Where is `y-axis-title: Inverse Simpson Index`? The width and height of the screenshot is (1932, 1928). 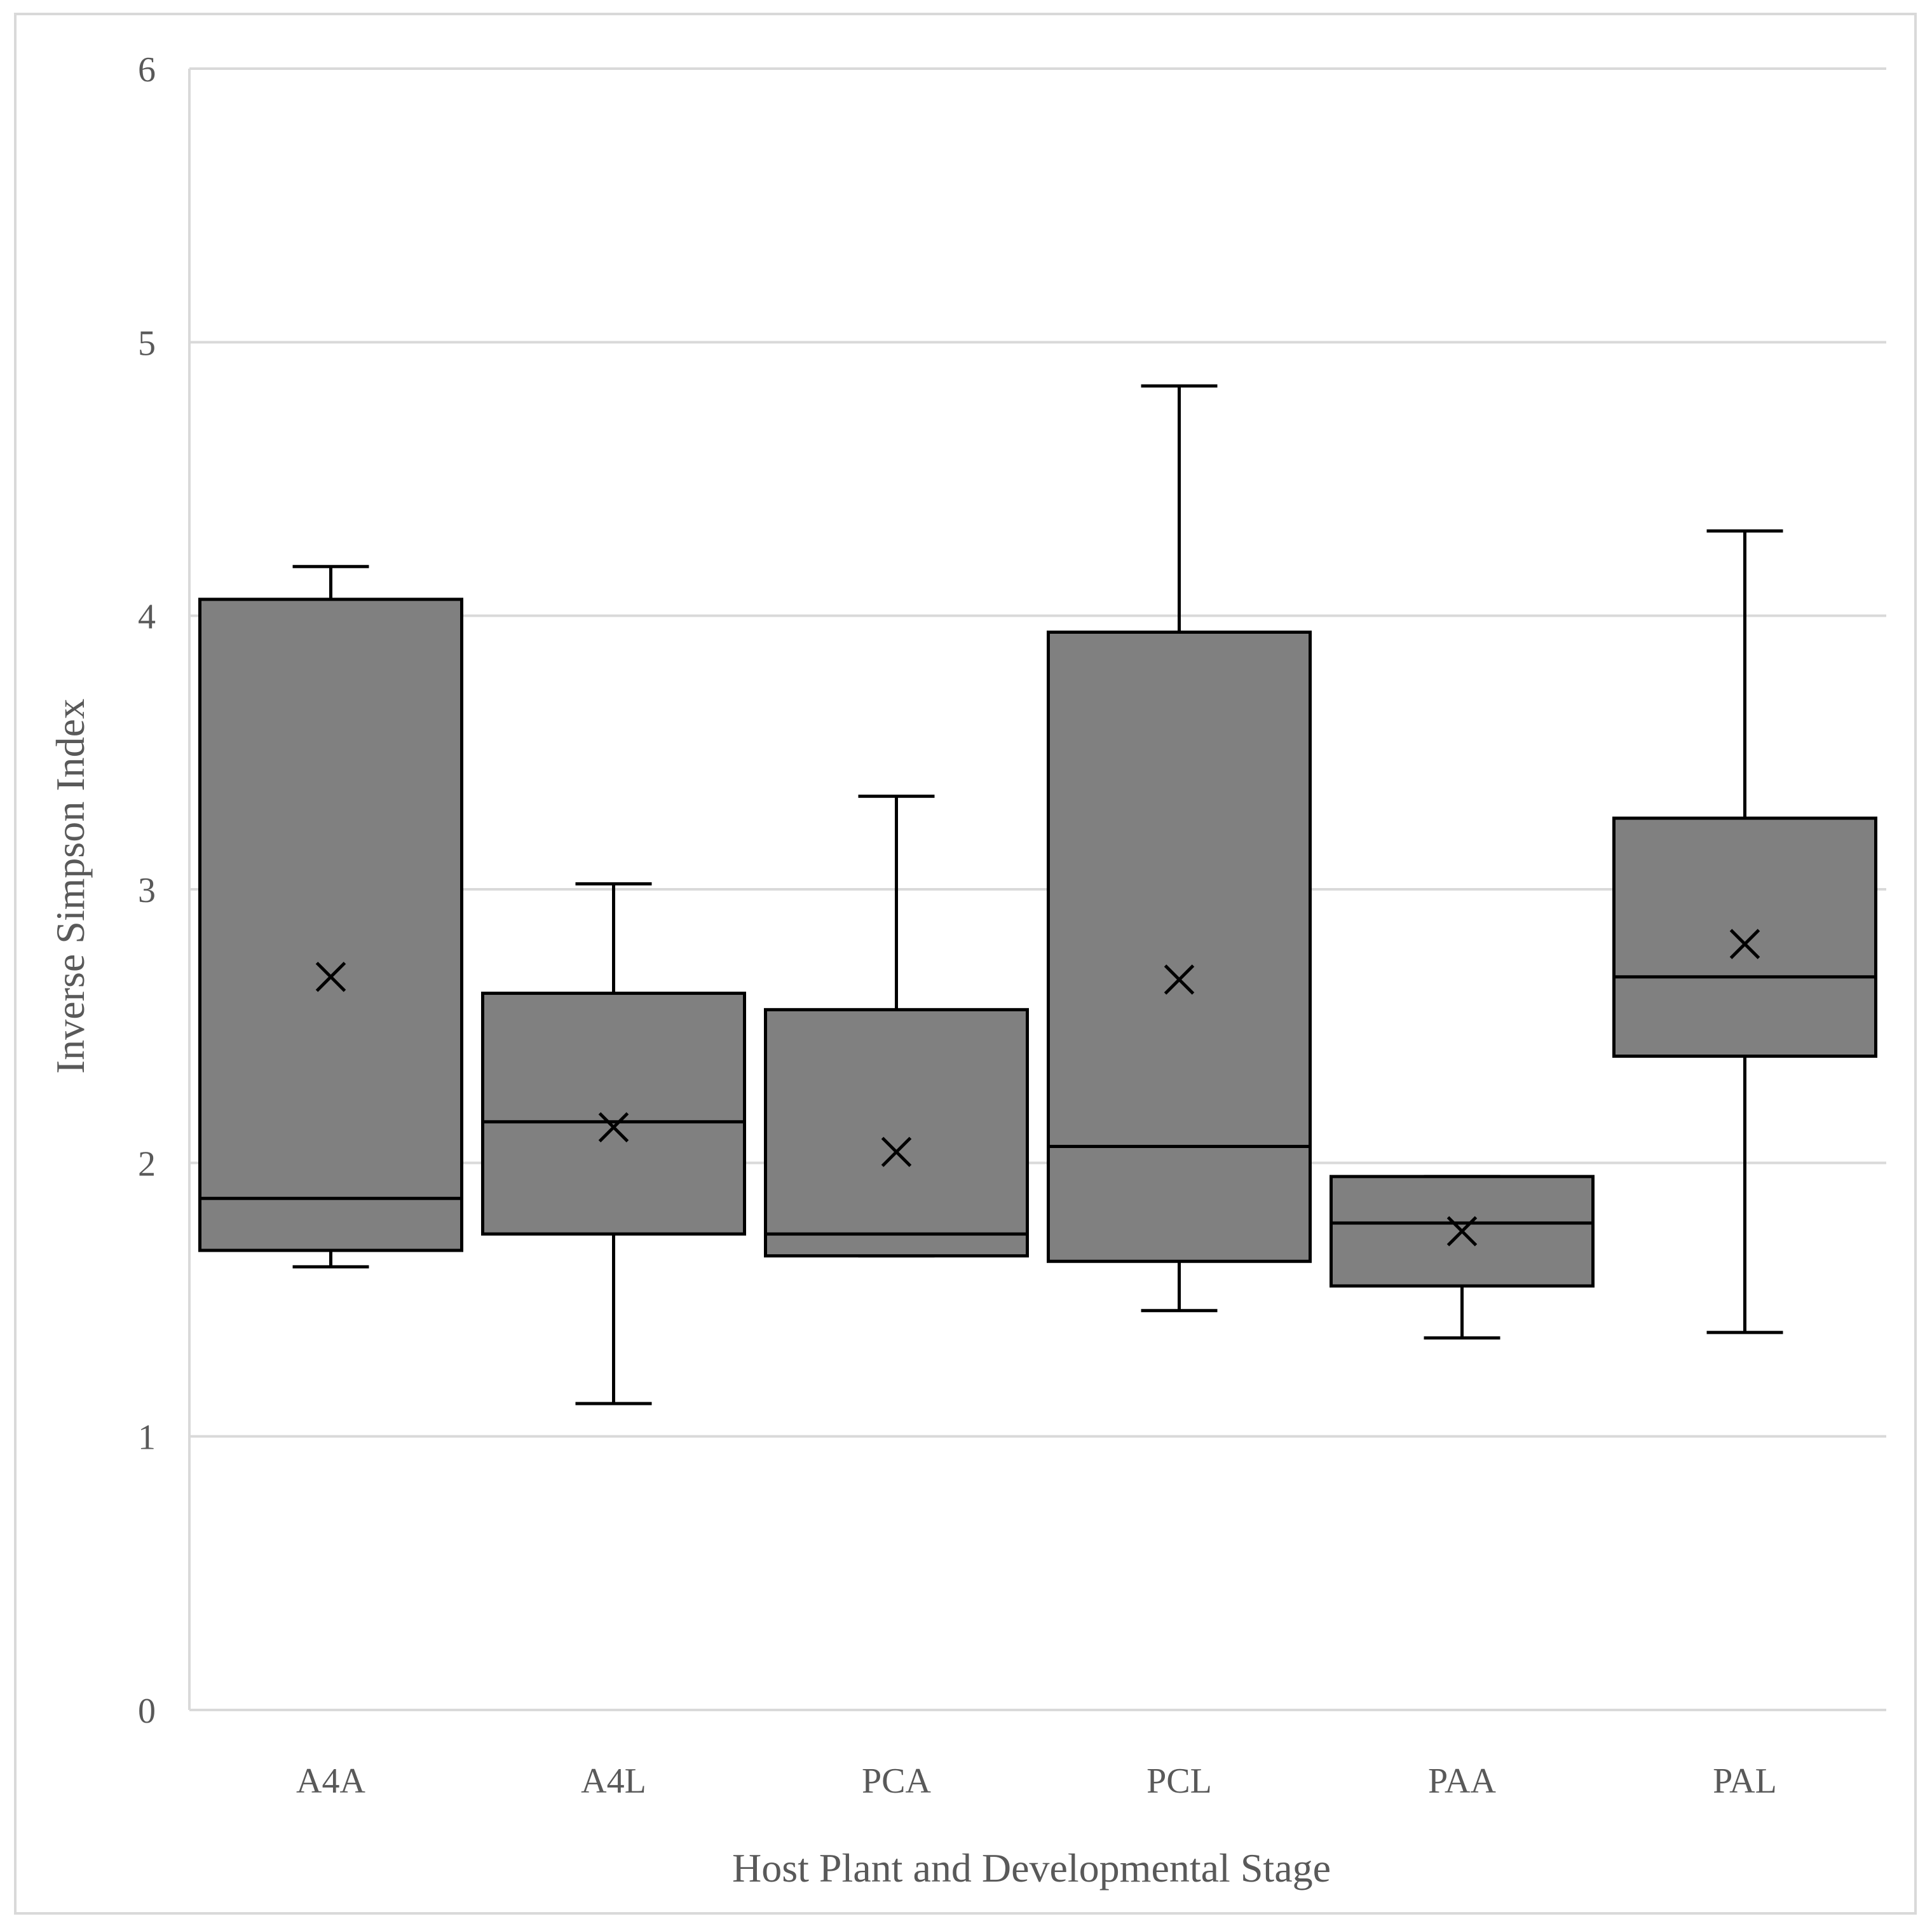
y-axis-title: Inverse Simpson Index is located at coordinates (70, 887).